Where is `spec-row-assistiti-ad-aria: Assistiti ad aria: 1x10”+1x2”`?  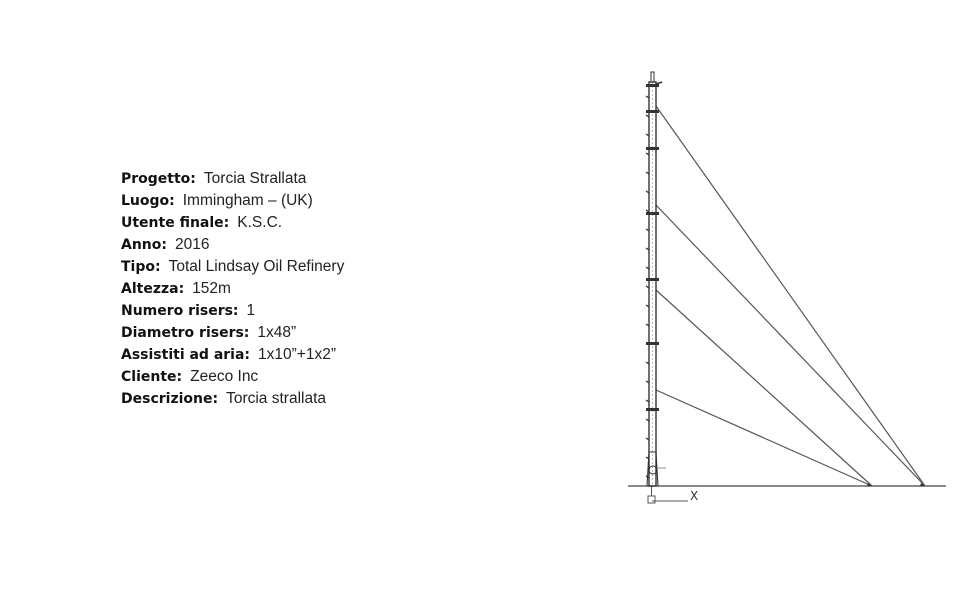 spec-row-assistiti-ad-aria: Assistiti ad aria: 1x10”+1x2” is located at coordinates (232, 355).